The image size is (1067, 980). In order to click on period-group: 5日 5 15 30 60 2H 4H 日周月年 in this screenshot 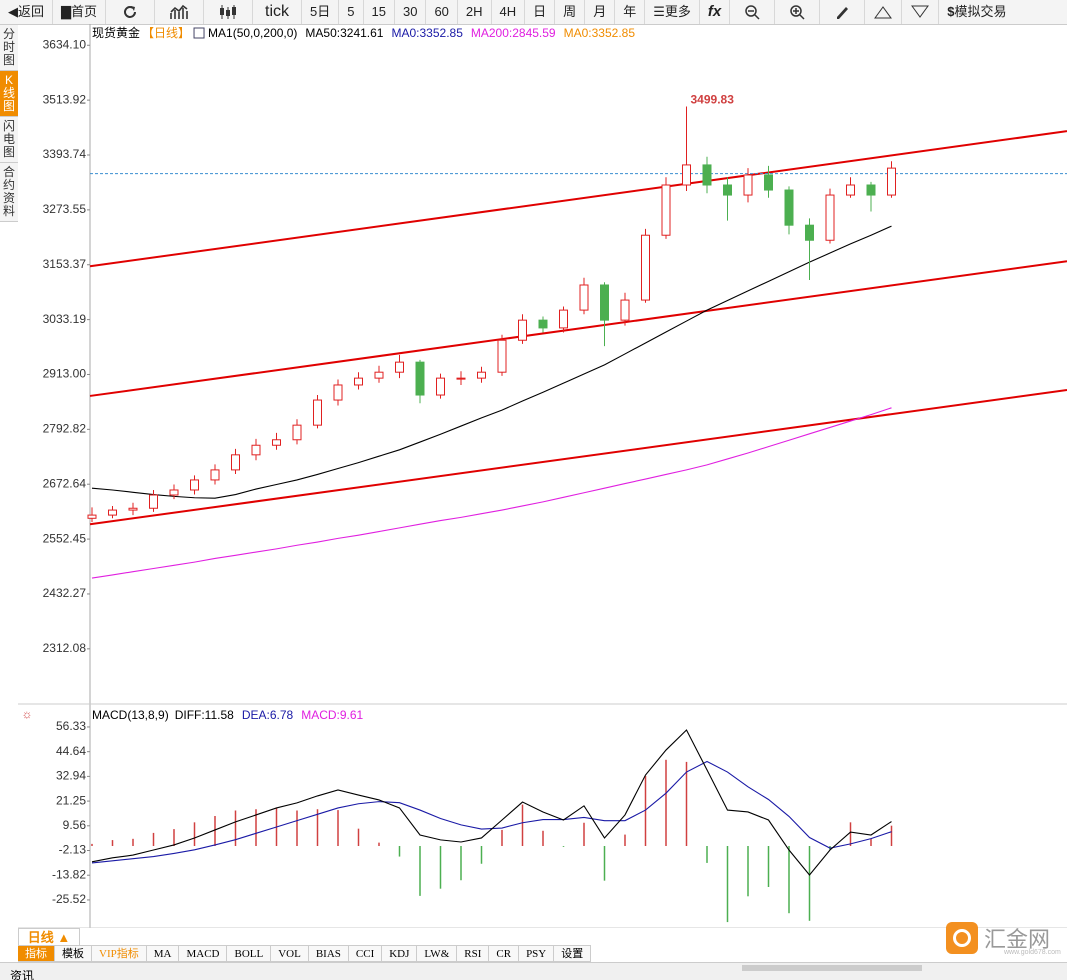, I will do `click(474, 12)`.